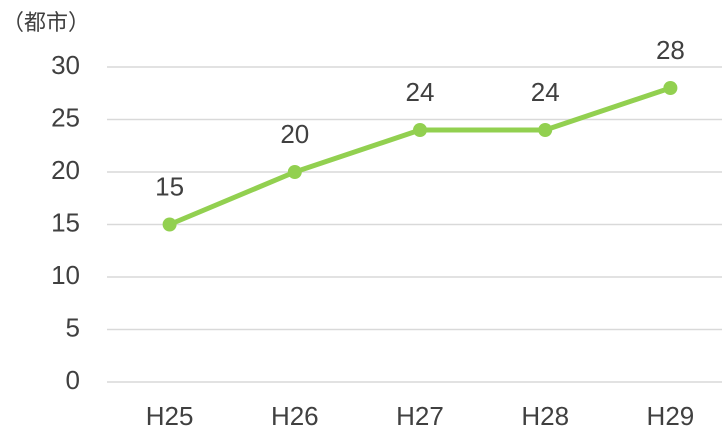  Describe the element at coordinates (65, 222) in the screenshot. I see `y-tick-label: 15` at that location.